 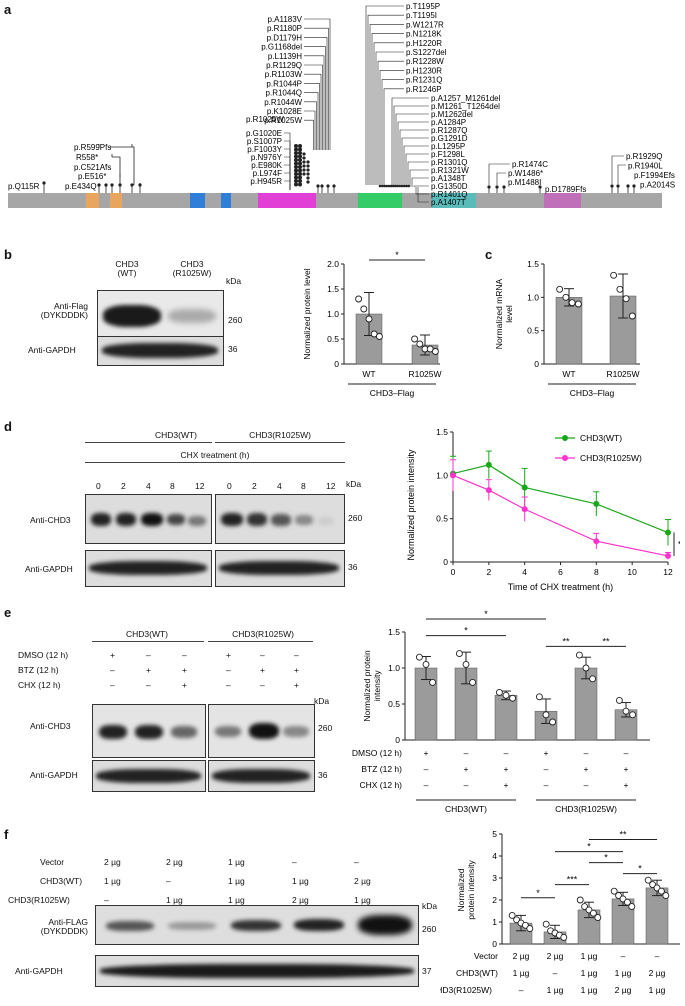 I want to click on e-group-mut-line, so click(x=260, y=641).